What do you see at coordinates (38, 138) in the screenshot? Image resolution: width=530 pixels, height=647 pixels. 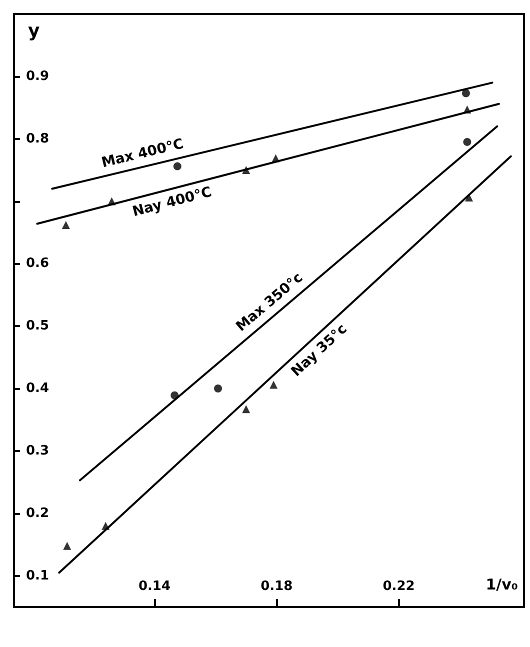 I see `y-tick-label: 0.8` at bounding box center [38, 138].